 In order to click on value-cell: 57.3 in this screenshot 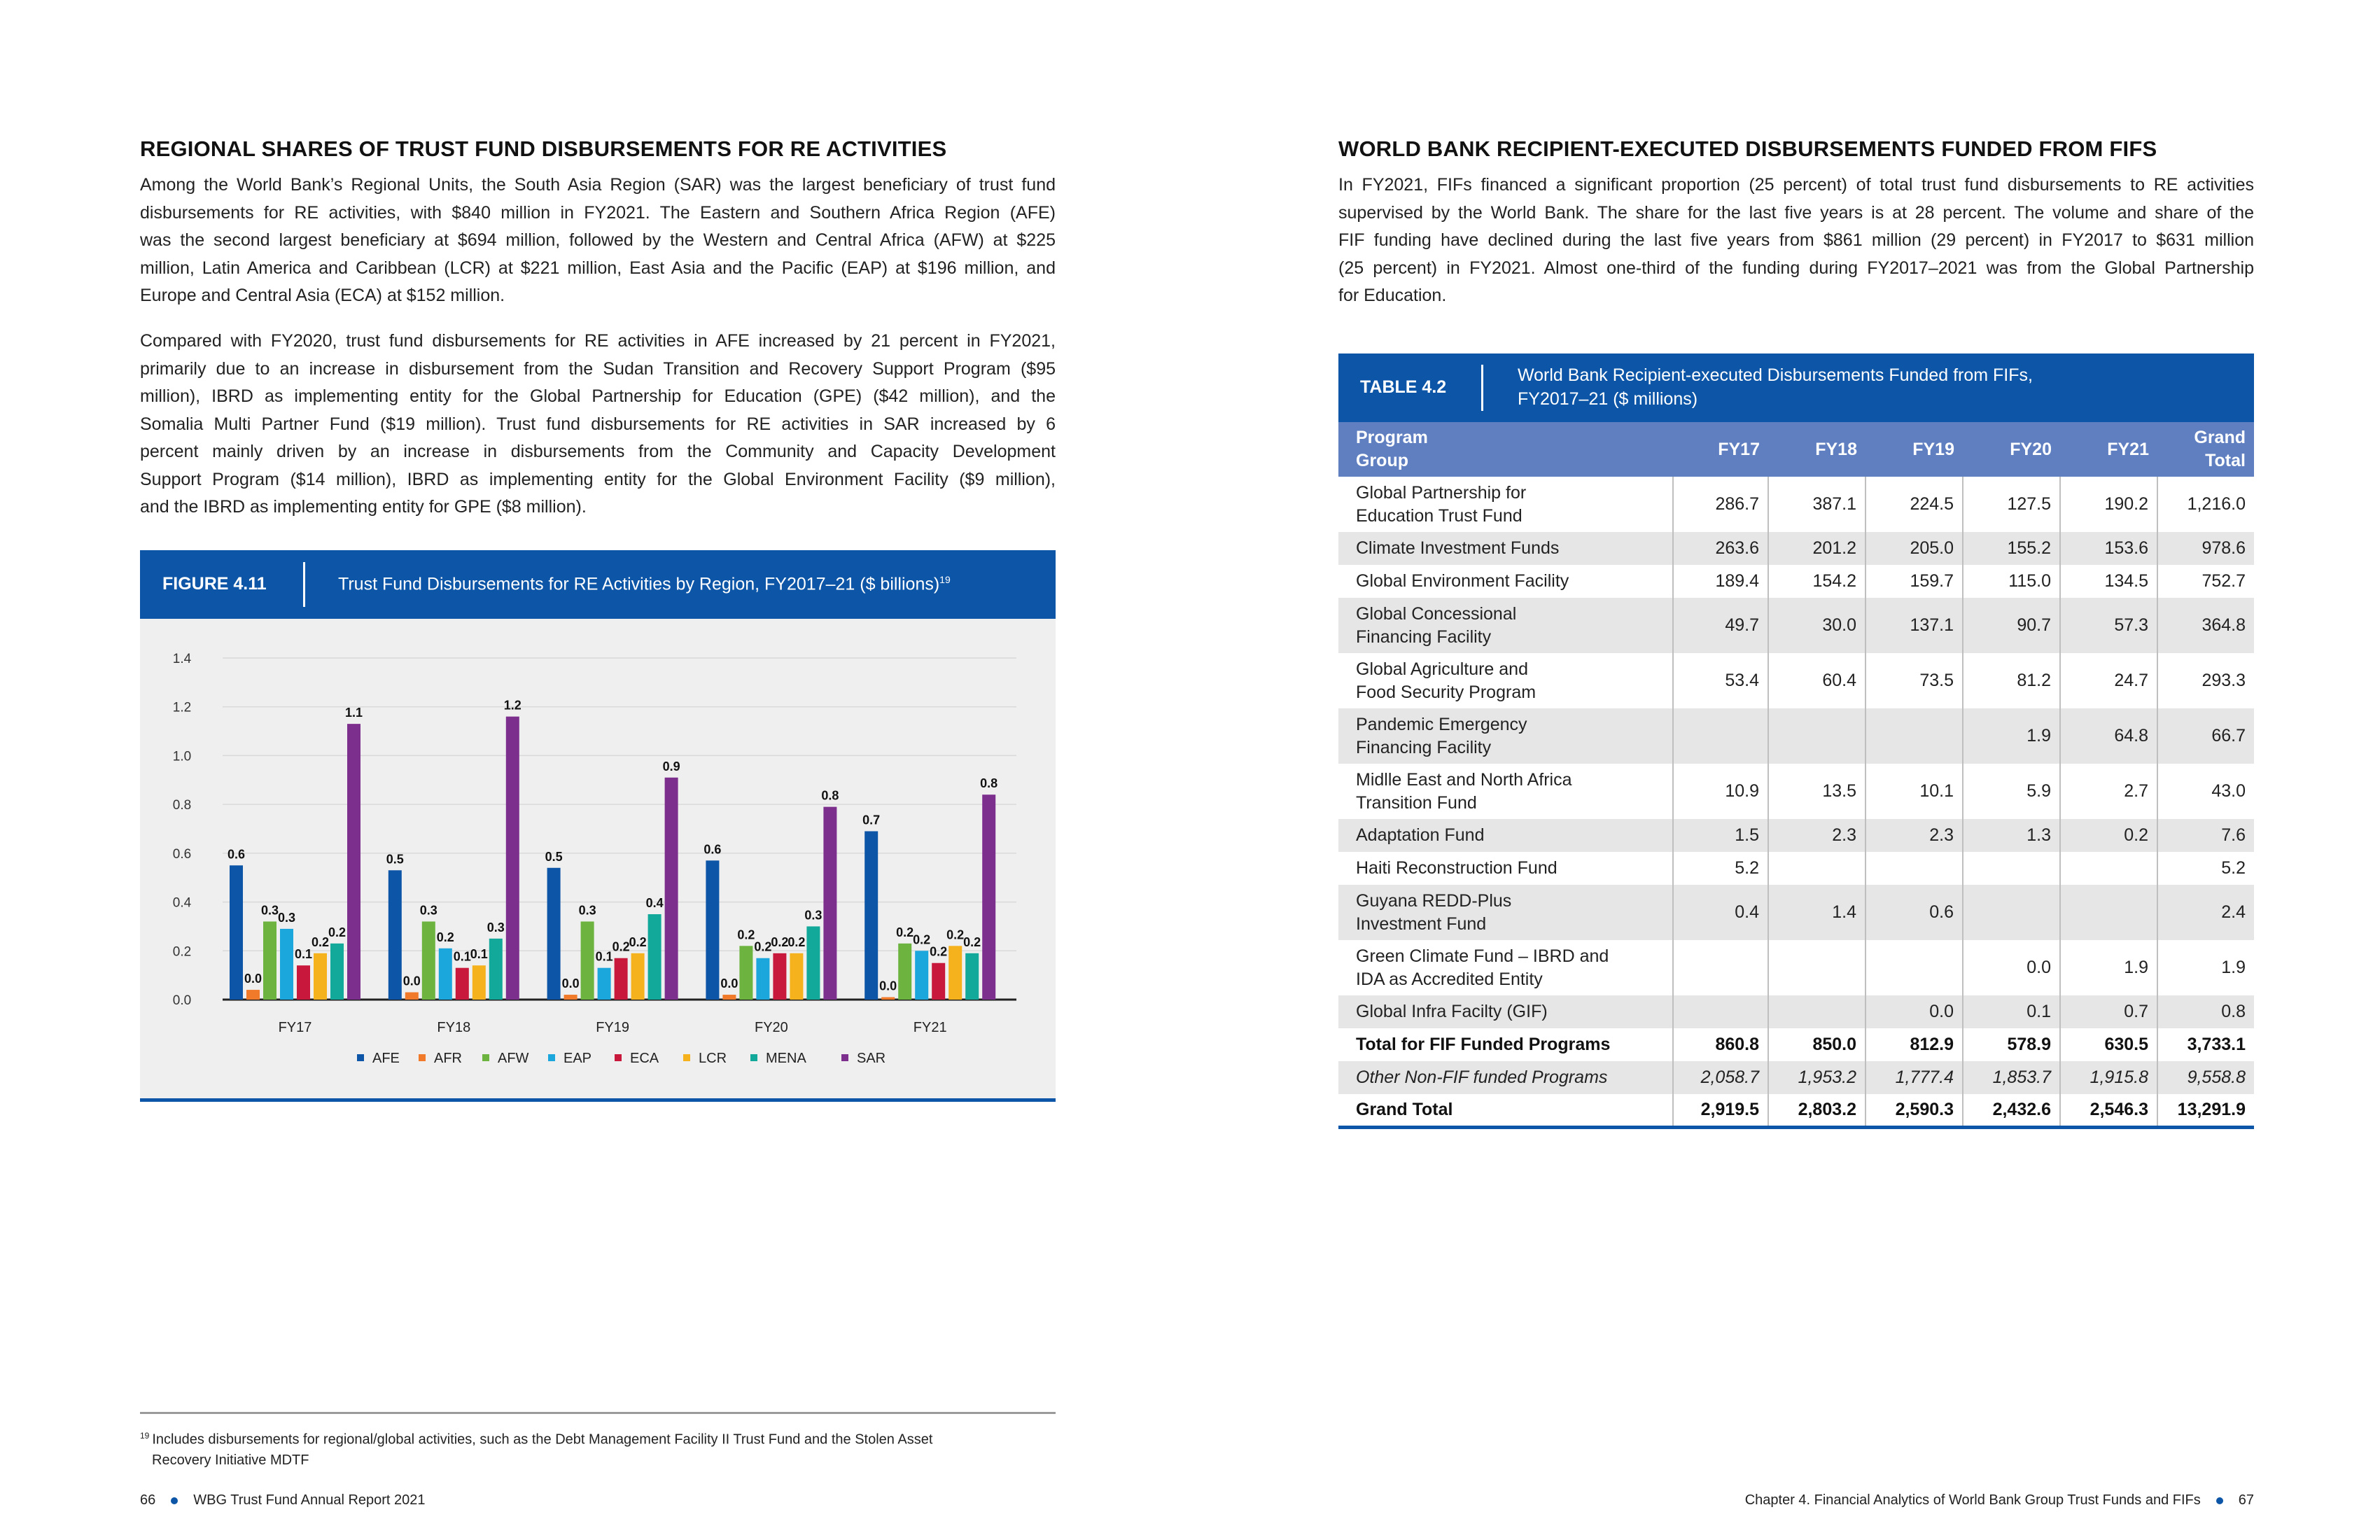, I will do `click(2109, 625)`.